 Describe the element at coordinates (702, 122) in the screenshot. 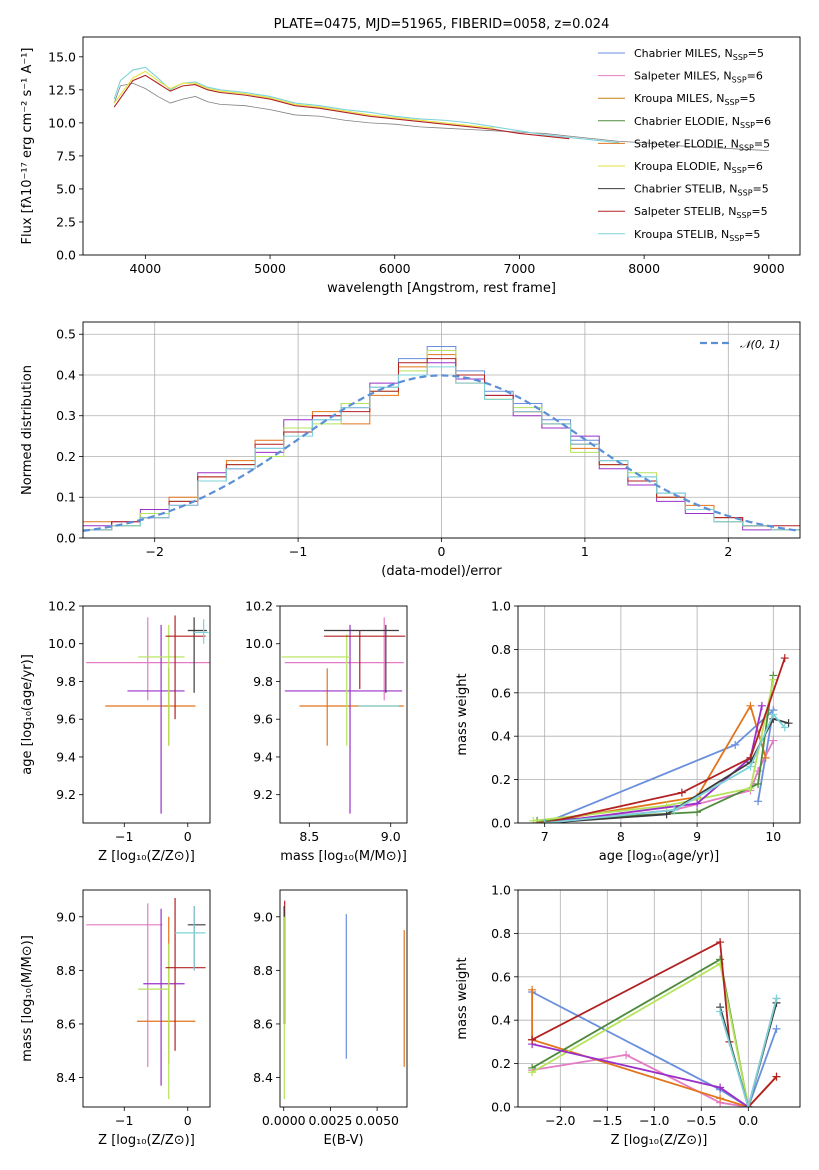

I see `legend-label: Chabrier ELODIE, NSSP=6` at that location.